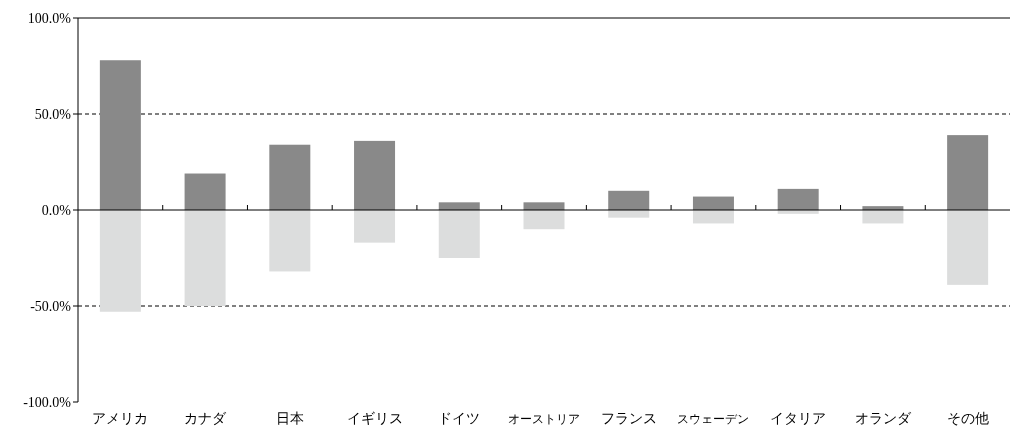  What do you see at coordinates (883, 418) in the screenshot?
I see `x-tick-label: オランダ` at bounding box center [883, 418].